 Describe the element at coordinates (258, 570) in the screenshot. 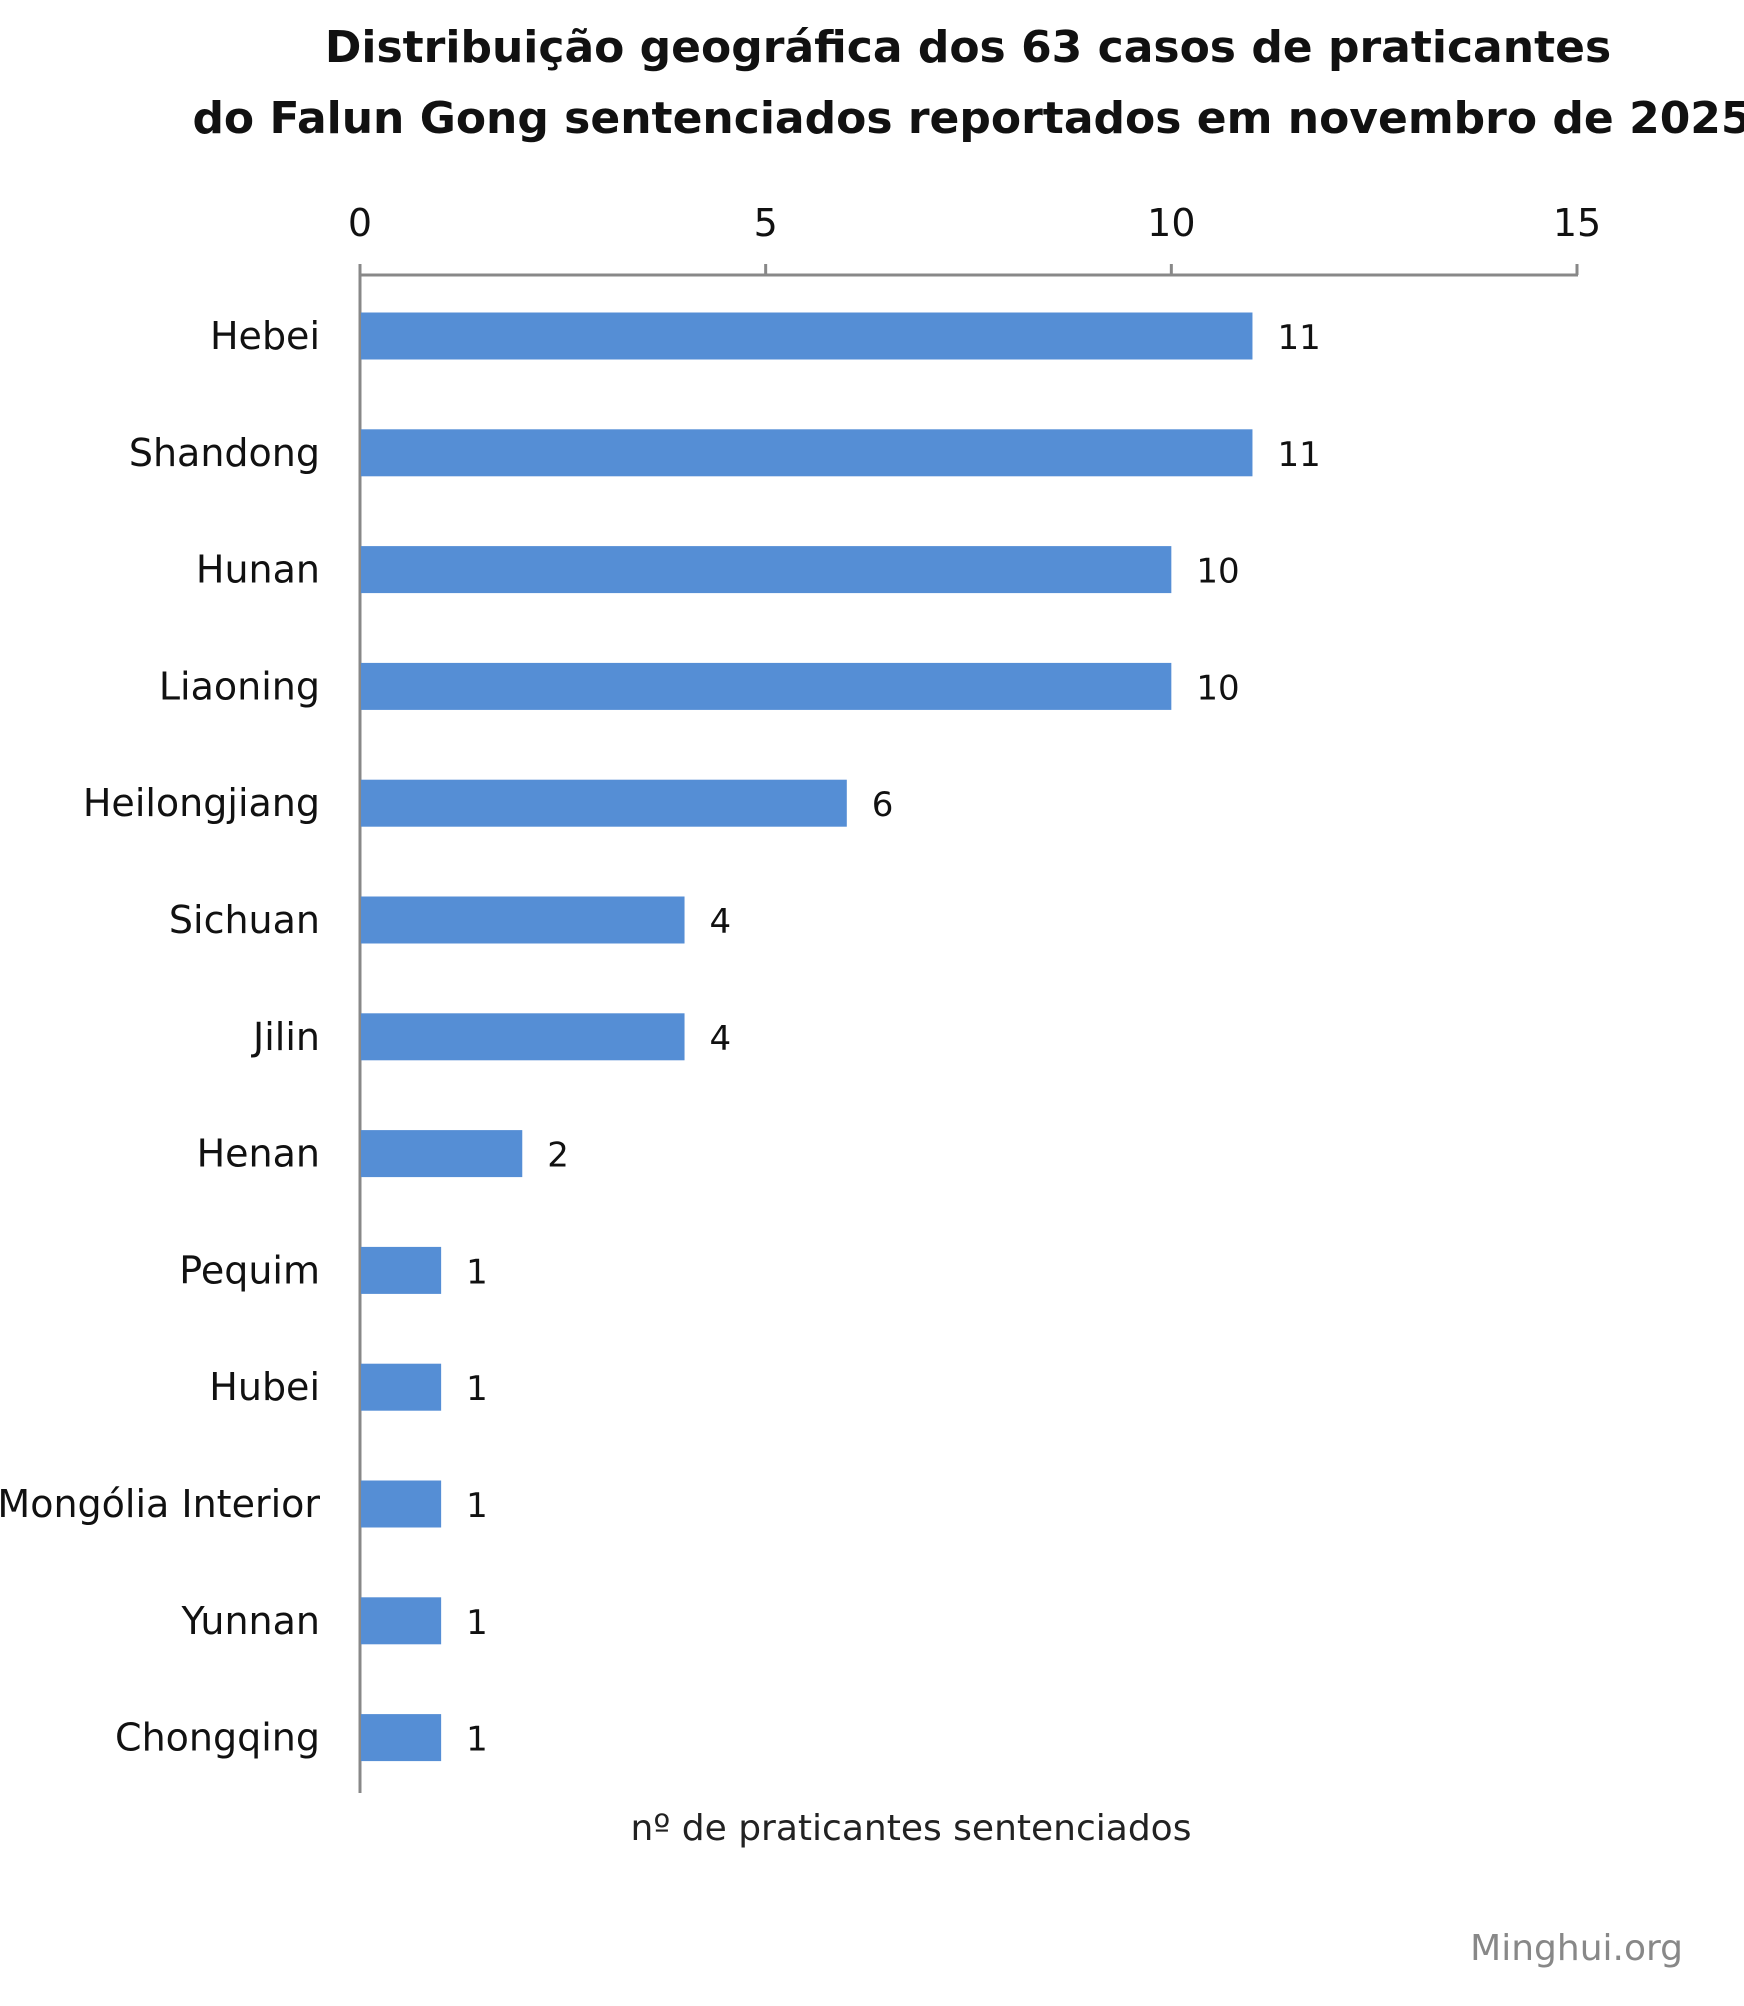

I see `category-label: Hunan` at that location.